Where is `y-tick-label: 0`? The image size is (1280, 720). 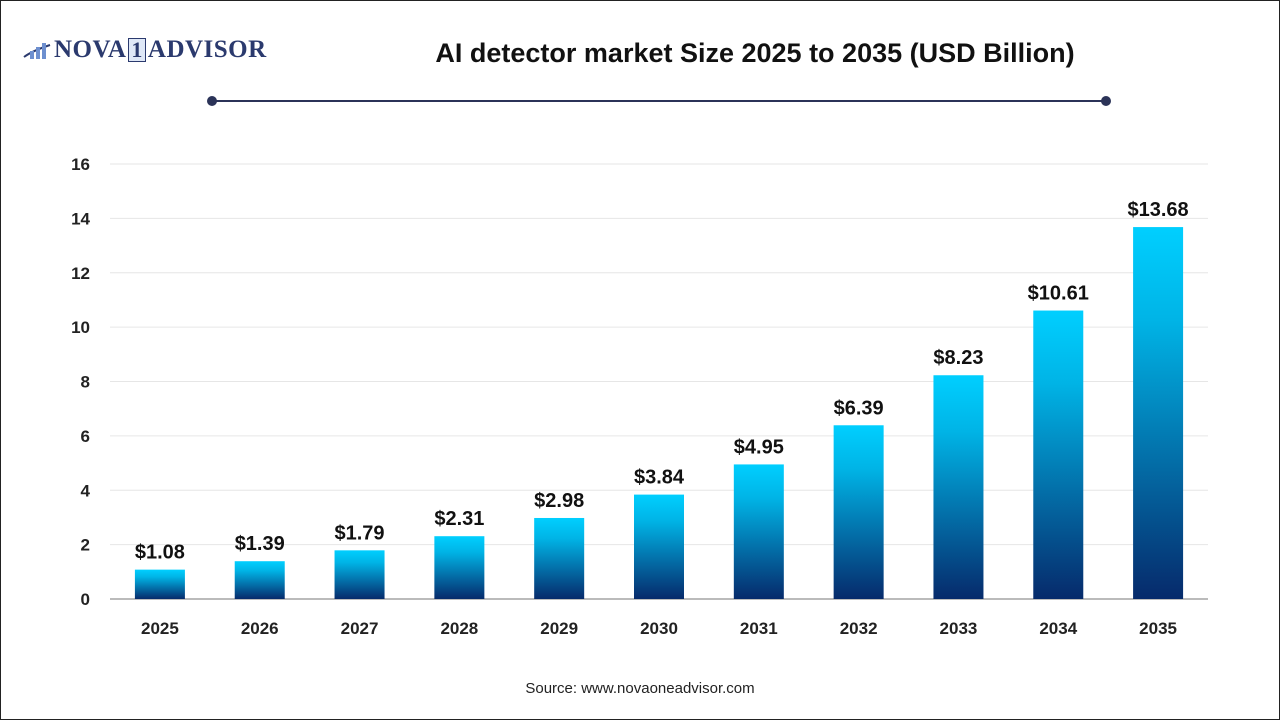
y-tick-label: 0 is located at coordinates (85, 599).